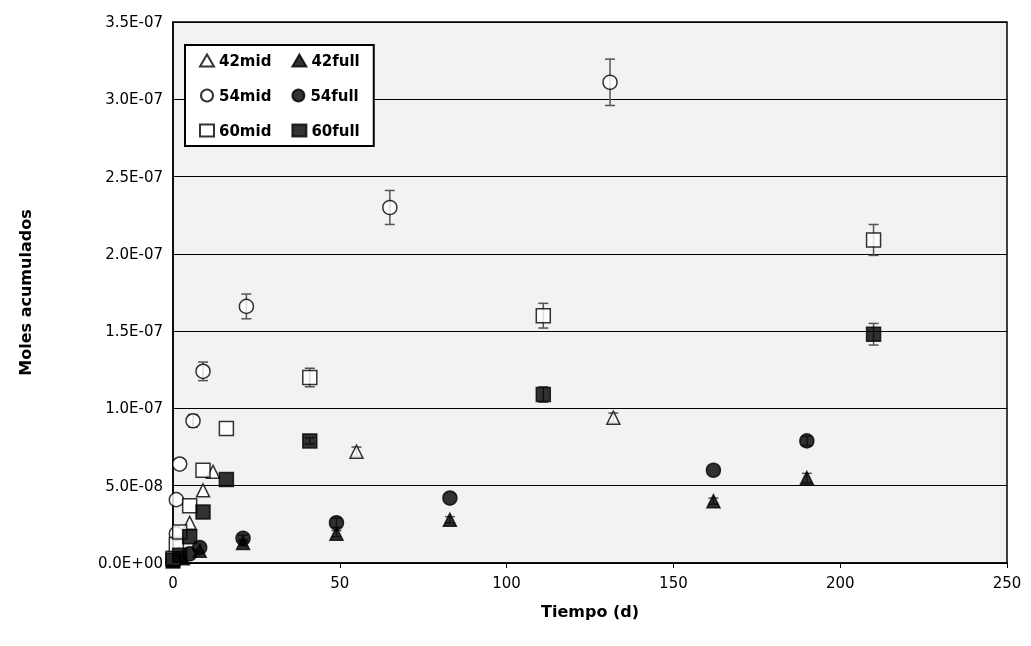  Describe the element at coordinates (134, 99) in the screenshot. I see `y-tick-label: 3.0E-07` at that location.